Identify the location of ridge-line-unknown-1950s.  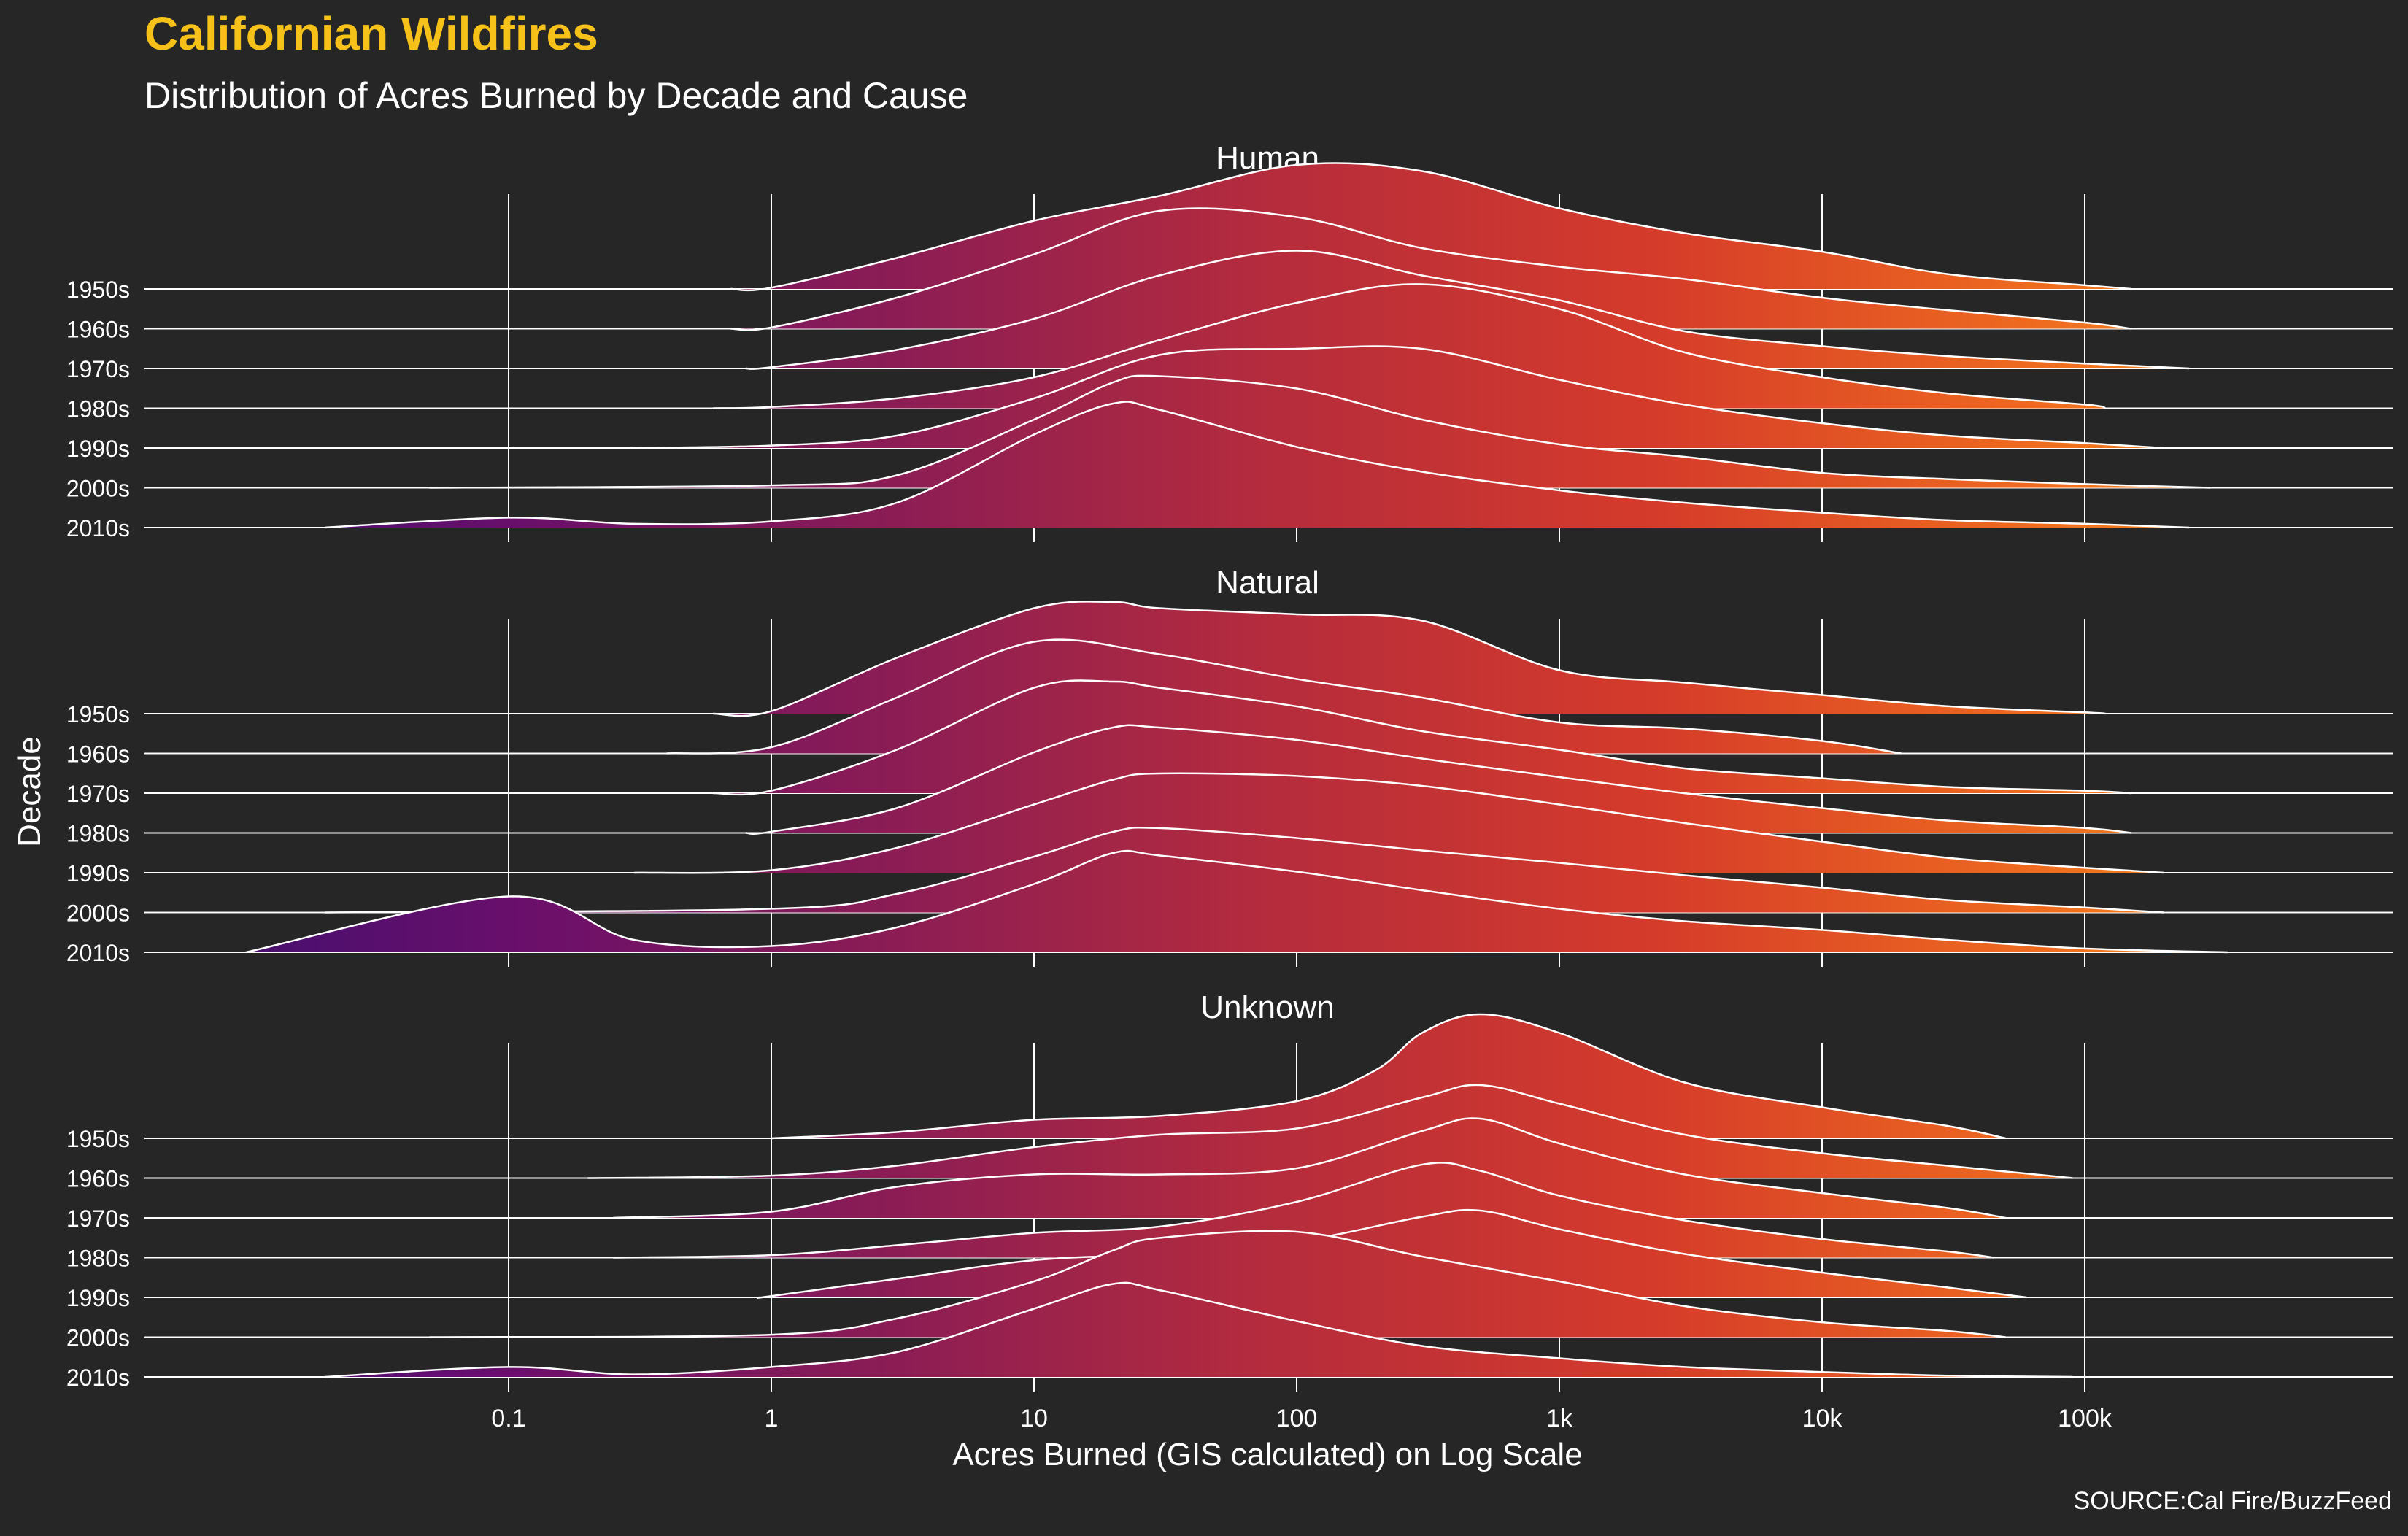
(1388, 1076).